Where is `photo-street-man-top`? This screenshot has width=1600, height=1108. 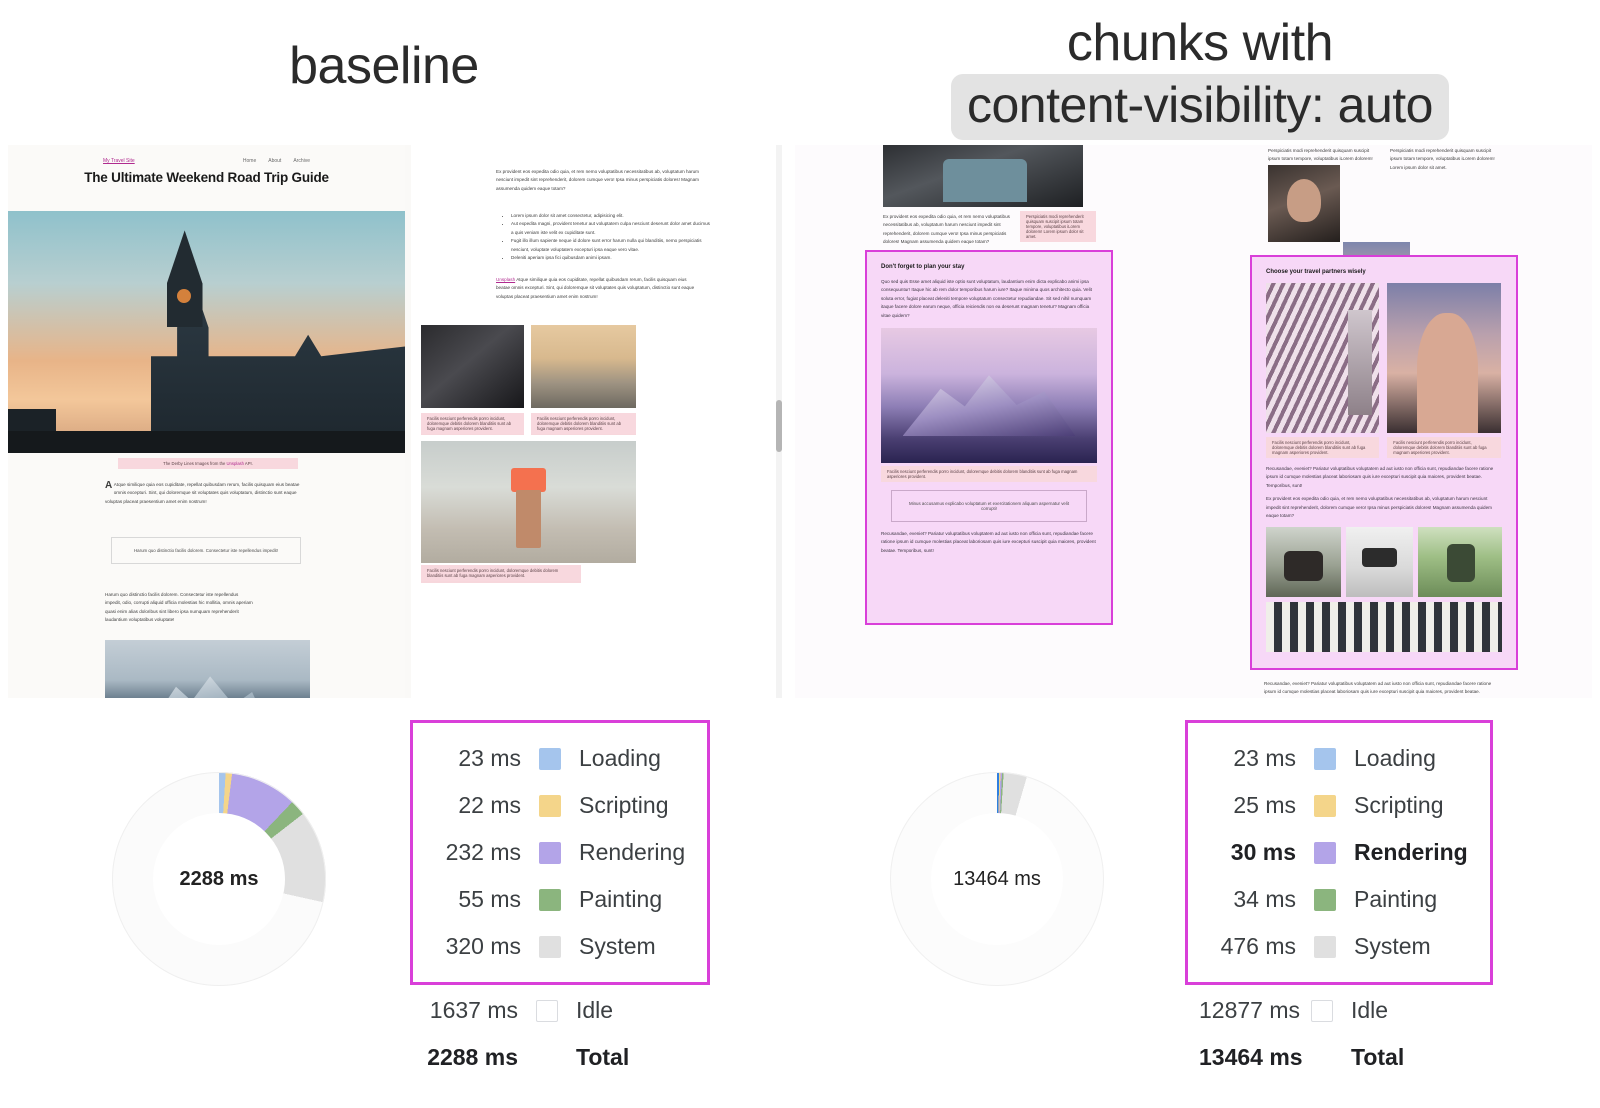 photo-street-man-top is located at coordinates (983, 176).